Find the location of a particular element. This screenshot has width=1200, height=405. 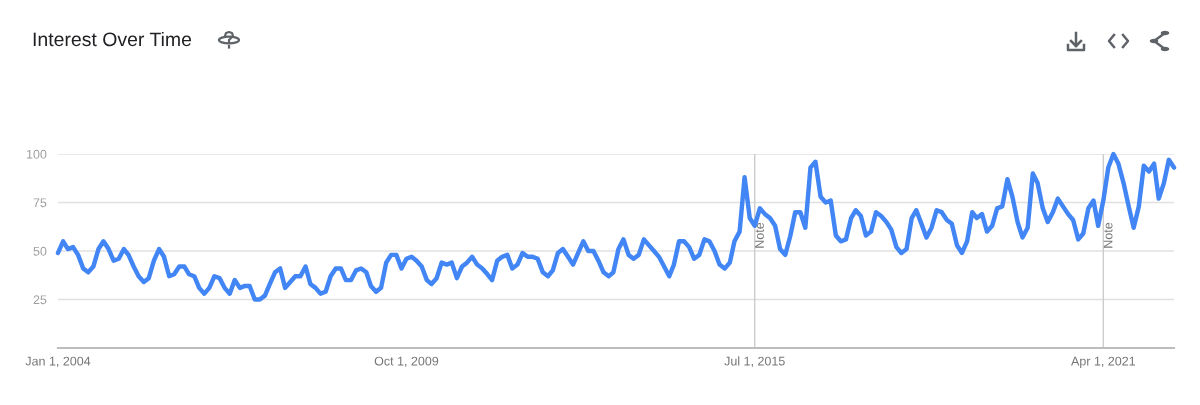

x-tick-label: Jan 1, 2004 is located at coordinates (58, 361).